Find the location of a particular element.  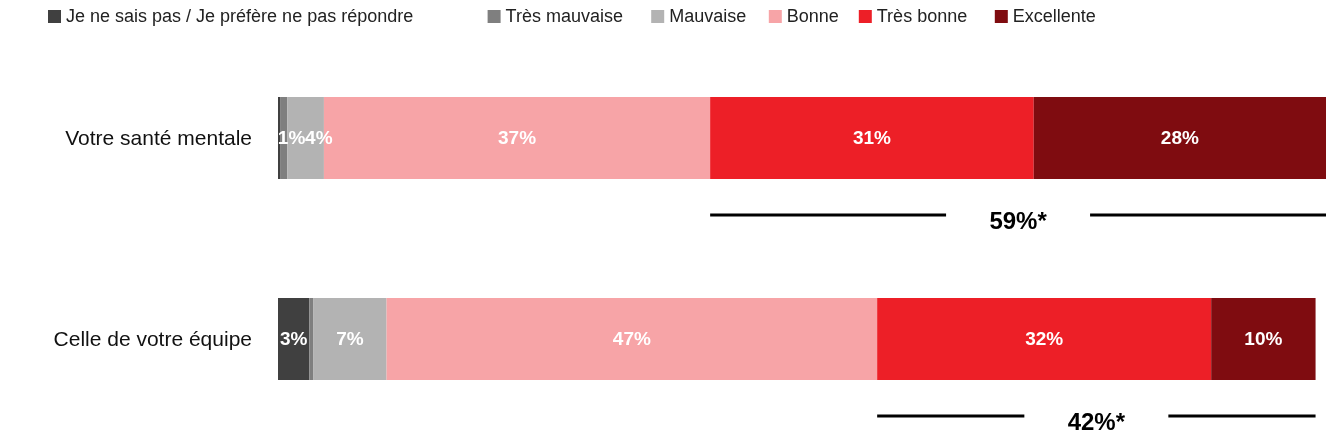

data-label: 10% is located at coordinates (1263, 338).